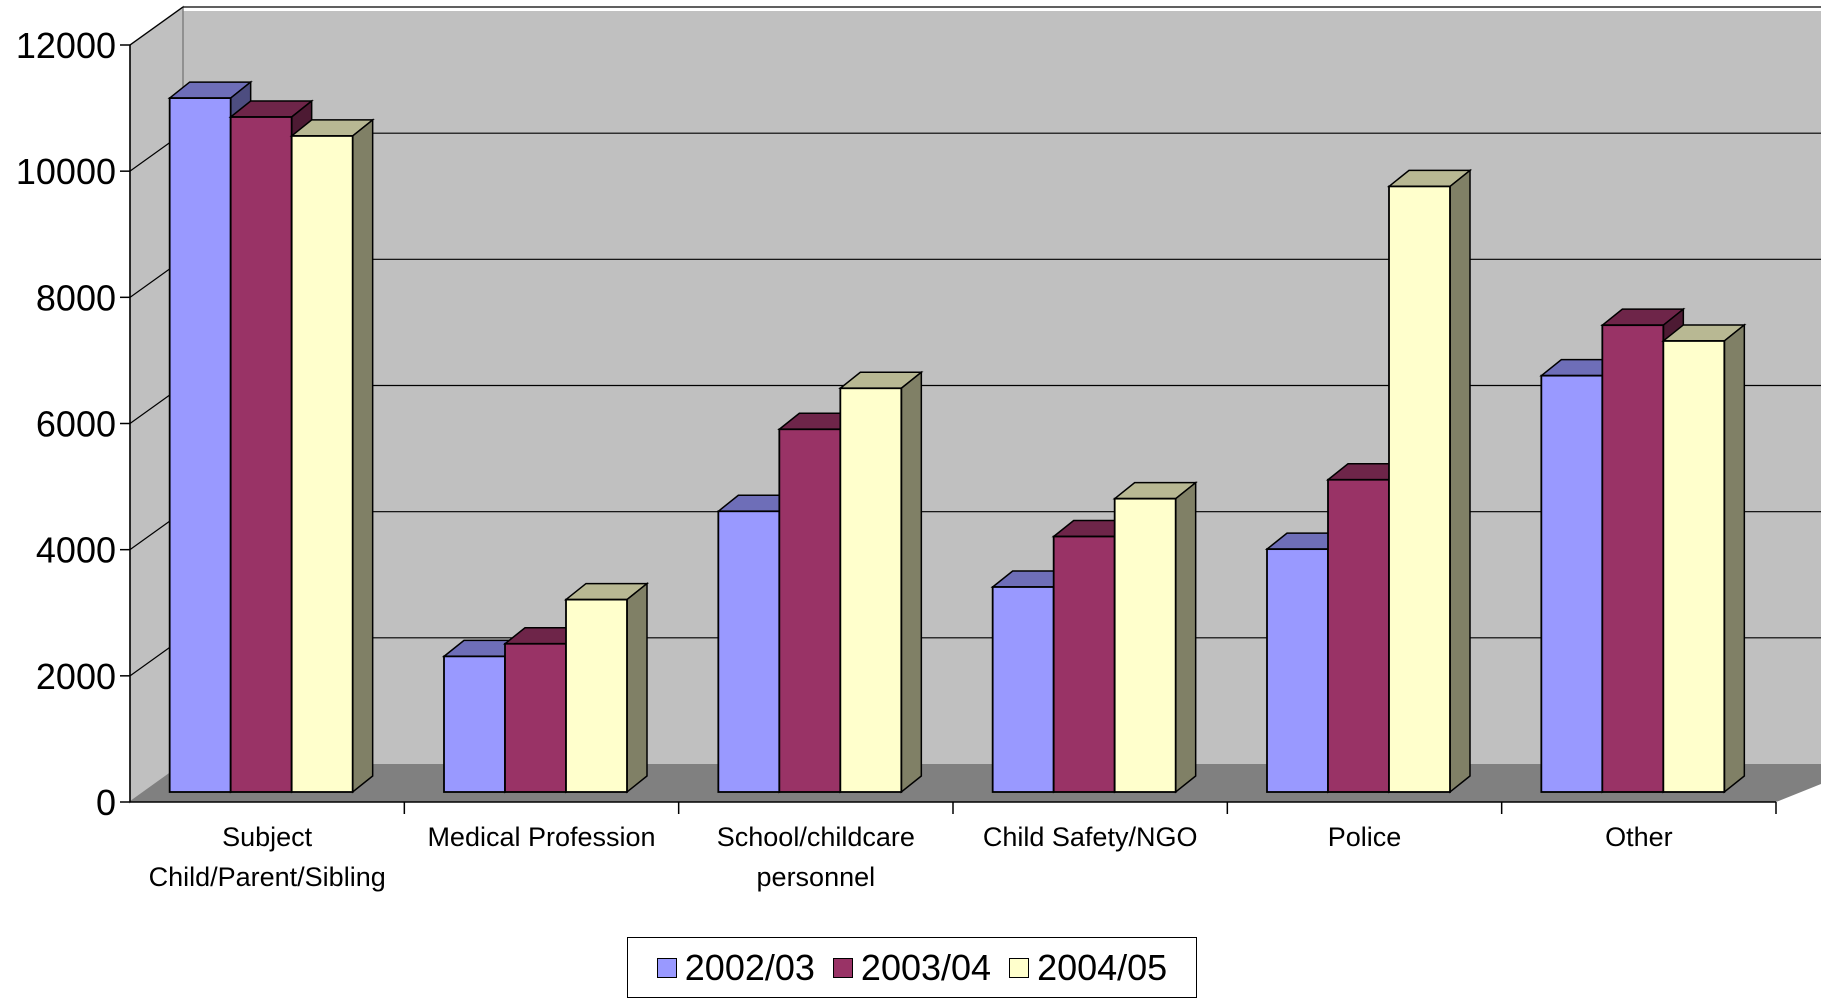 This screenshot has width=1821, height=1003. I want to click on legend: 2002/03 2003/04 2004/05, so click(912, 967).